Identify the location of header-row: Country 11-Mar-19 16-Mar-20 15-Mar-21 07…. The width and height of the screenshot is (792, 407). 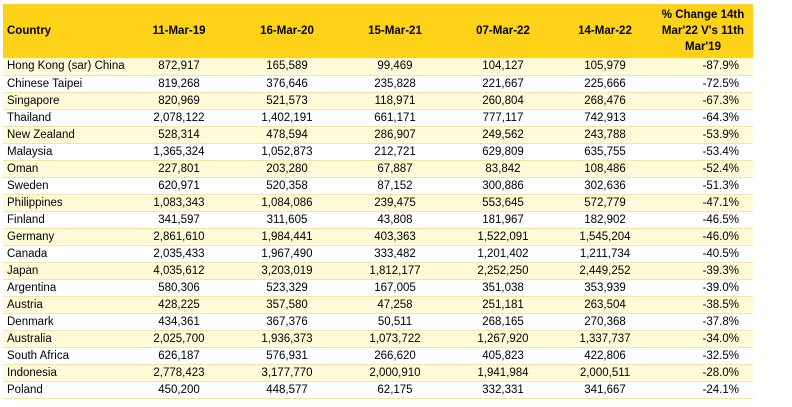
(378, 31).